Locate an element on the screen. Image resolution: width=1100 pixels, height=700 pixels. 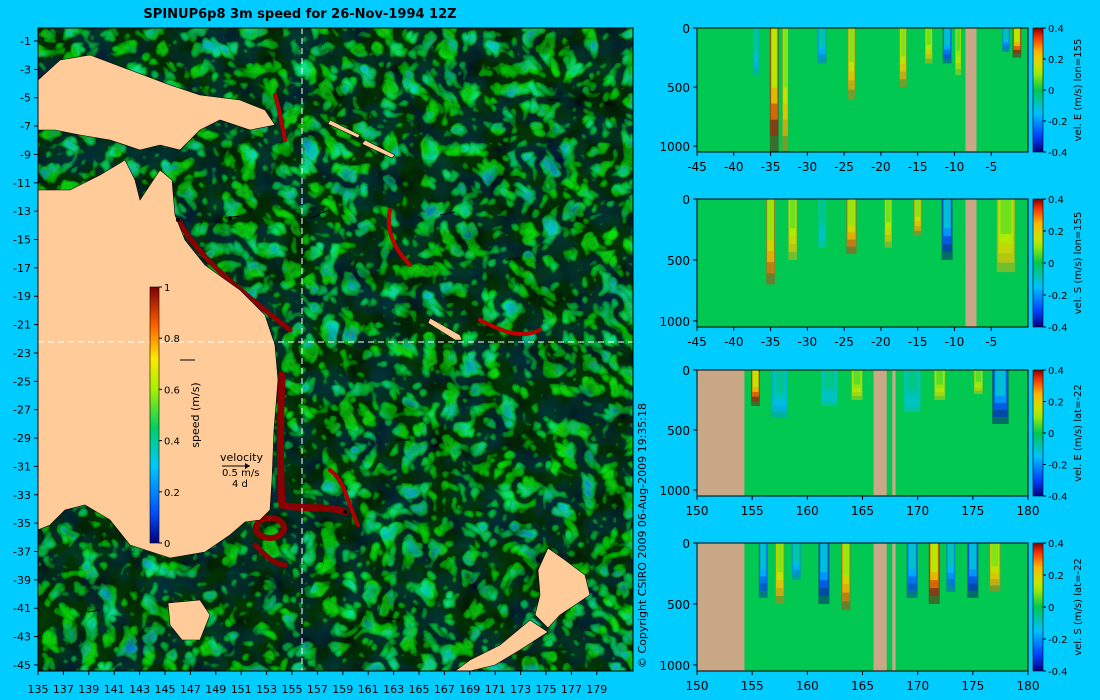
lon-tick-label: 157 is located at coordinates (317, 689).